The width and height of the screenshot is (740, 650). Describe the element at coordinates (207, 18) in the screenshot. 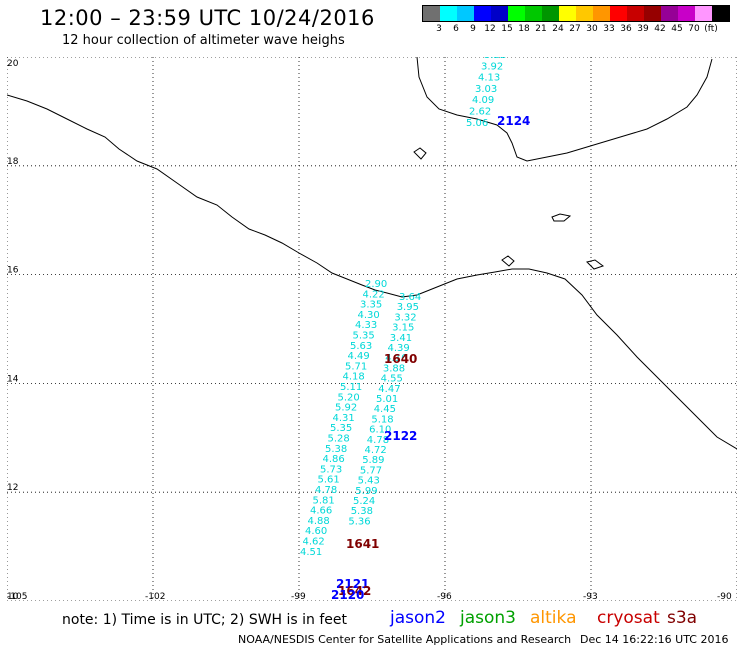

I see `map-title: 12:00 – 23:59 UTC 10/24/2016` at that location.